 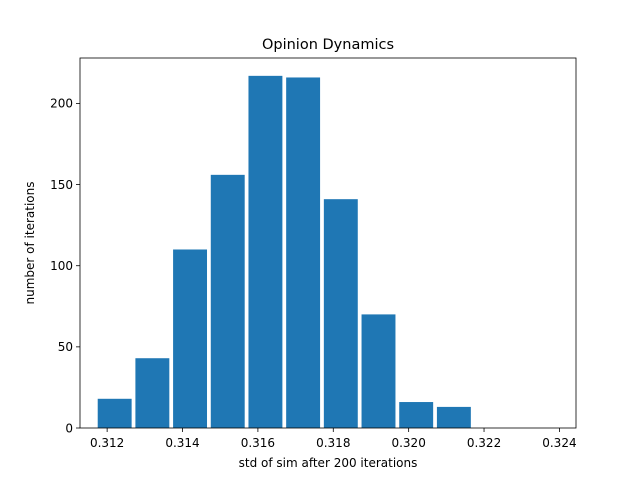 I want to click on x-tick-label: 0.312, so click(x=107, y=443).